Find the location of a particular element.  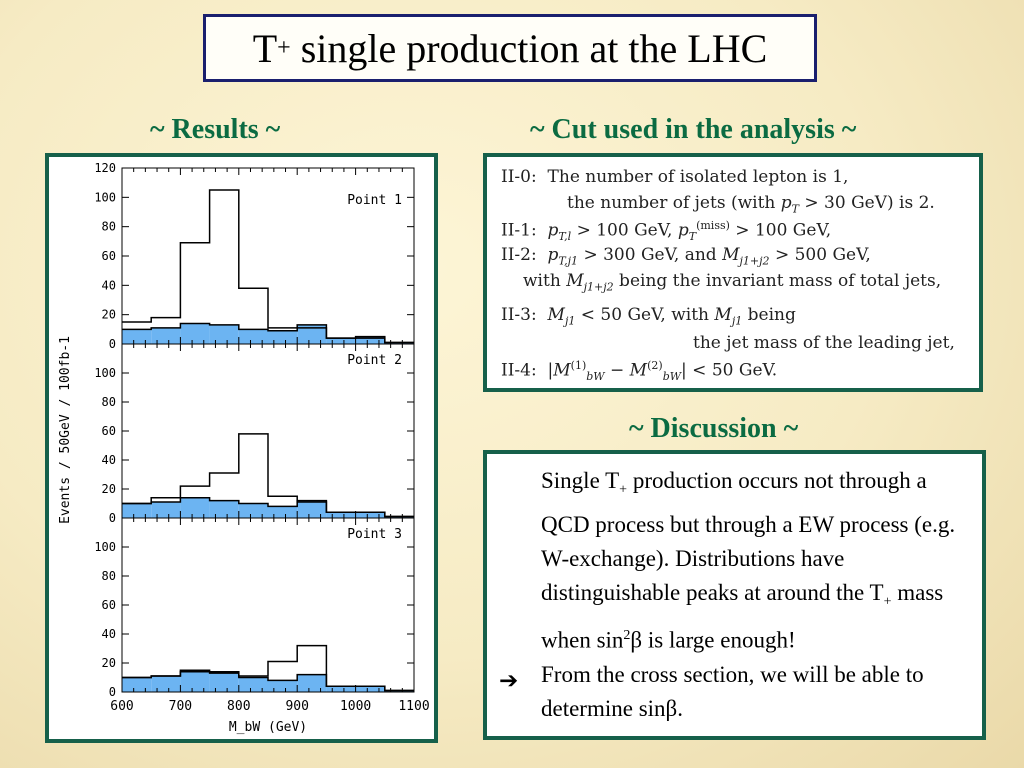

cut-heading: ~ Cut used in the analysis ~ is located at coordinates (693, 129).